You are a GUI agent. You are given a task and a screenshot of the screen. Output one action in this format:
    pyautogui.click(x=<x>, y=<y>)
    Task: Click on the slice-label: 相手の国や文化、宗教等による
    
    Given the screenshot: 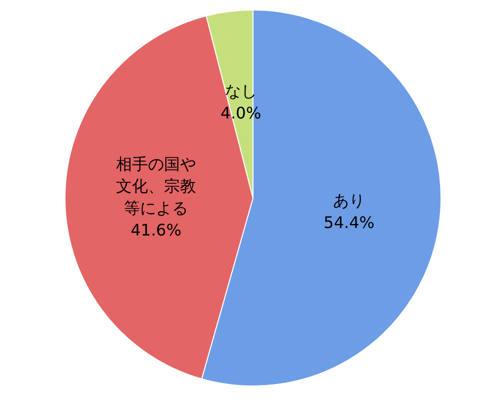 What is the action you would take?
    pyautogui.click(x=156, y=186)
    